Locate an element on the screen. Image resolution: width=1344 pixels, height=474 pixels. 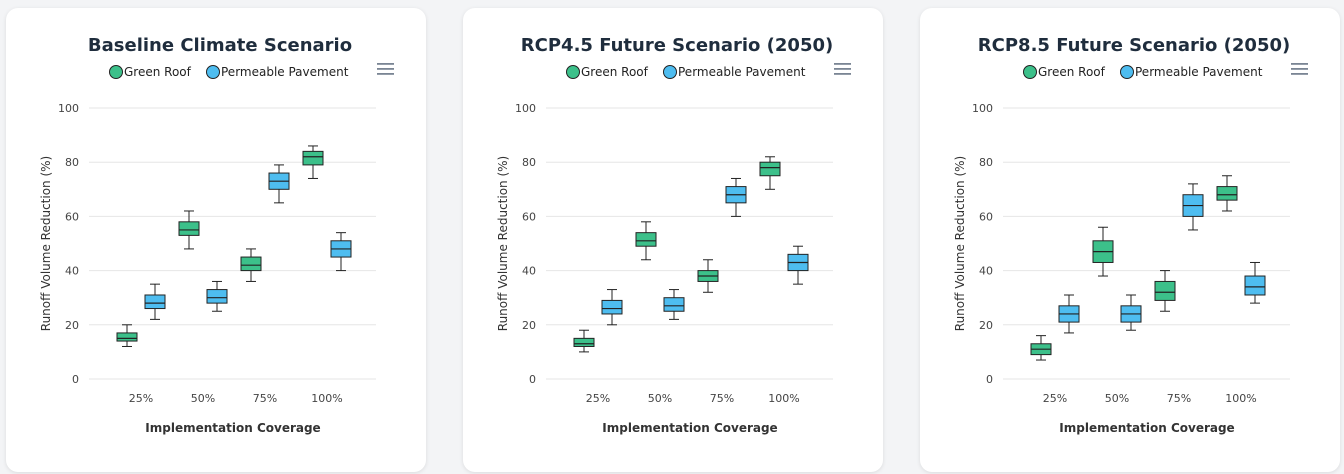
x-tick-label: 75% is located at coordinates (722, 398).